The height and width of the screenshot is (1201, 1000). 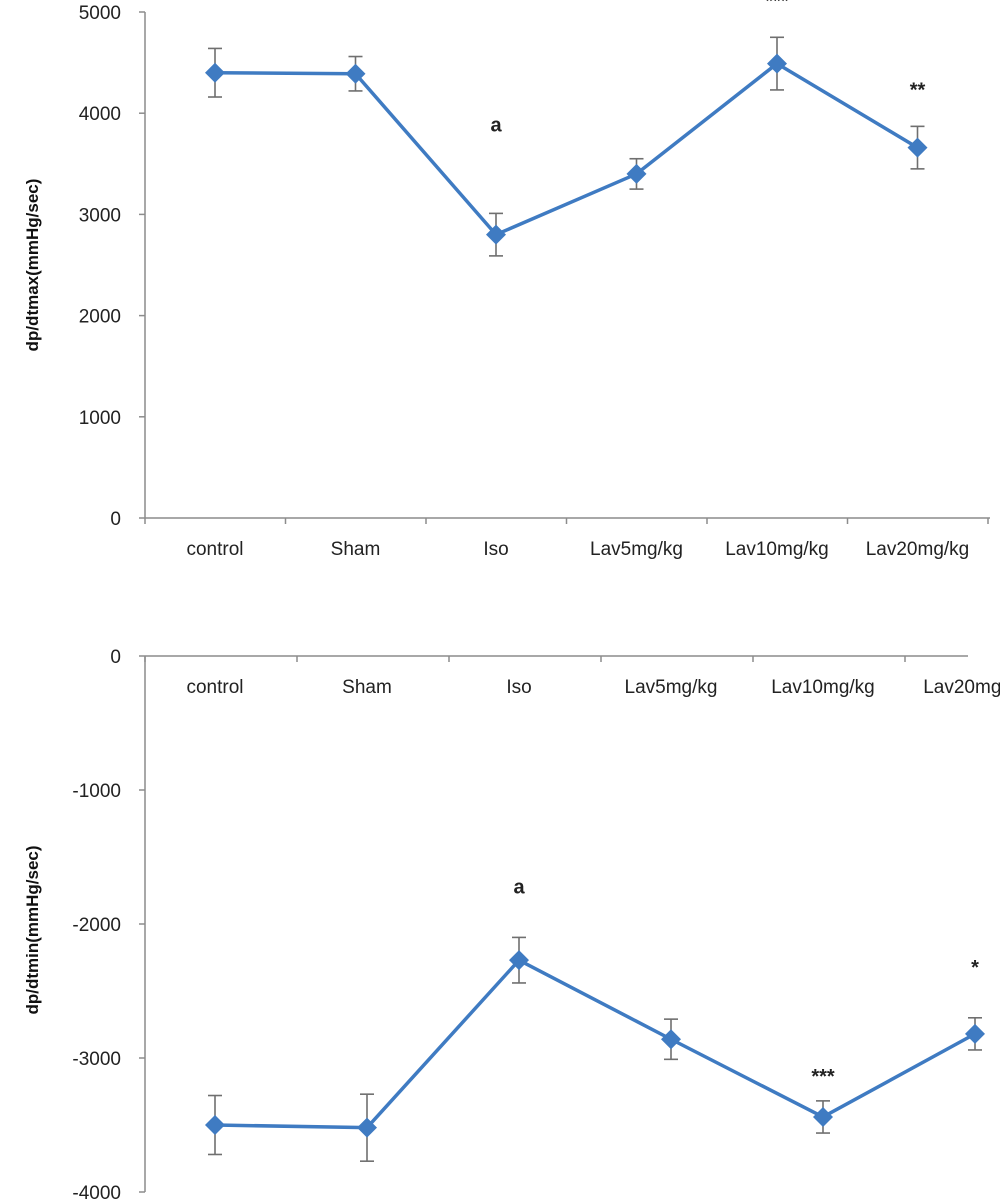 I want to click on significance-annotation: *, so click(x=975, y=968).